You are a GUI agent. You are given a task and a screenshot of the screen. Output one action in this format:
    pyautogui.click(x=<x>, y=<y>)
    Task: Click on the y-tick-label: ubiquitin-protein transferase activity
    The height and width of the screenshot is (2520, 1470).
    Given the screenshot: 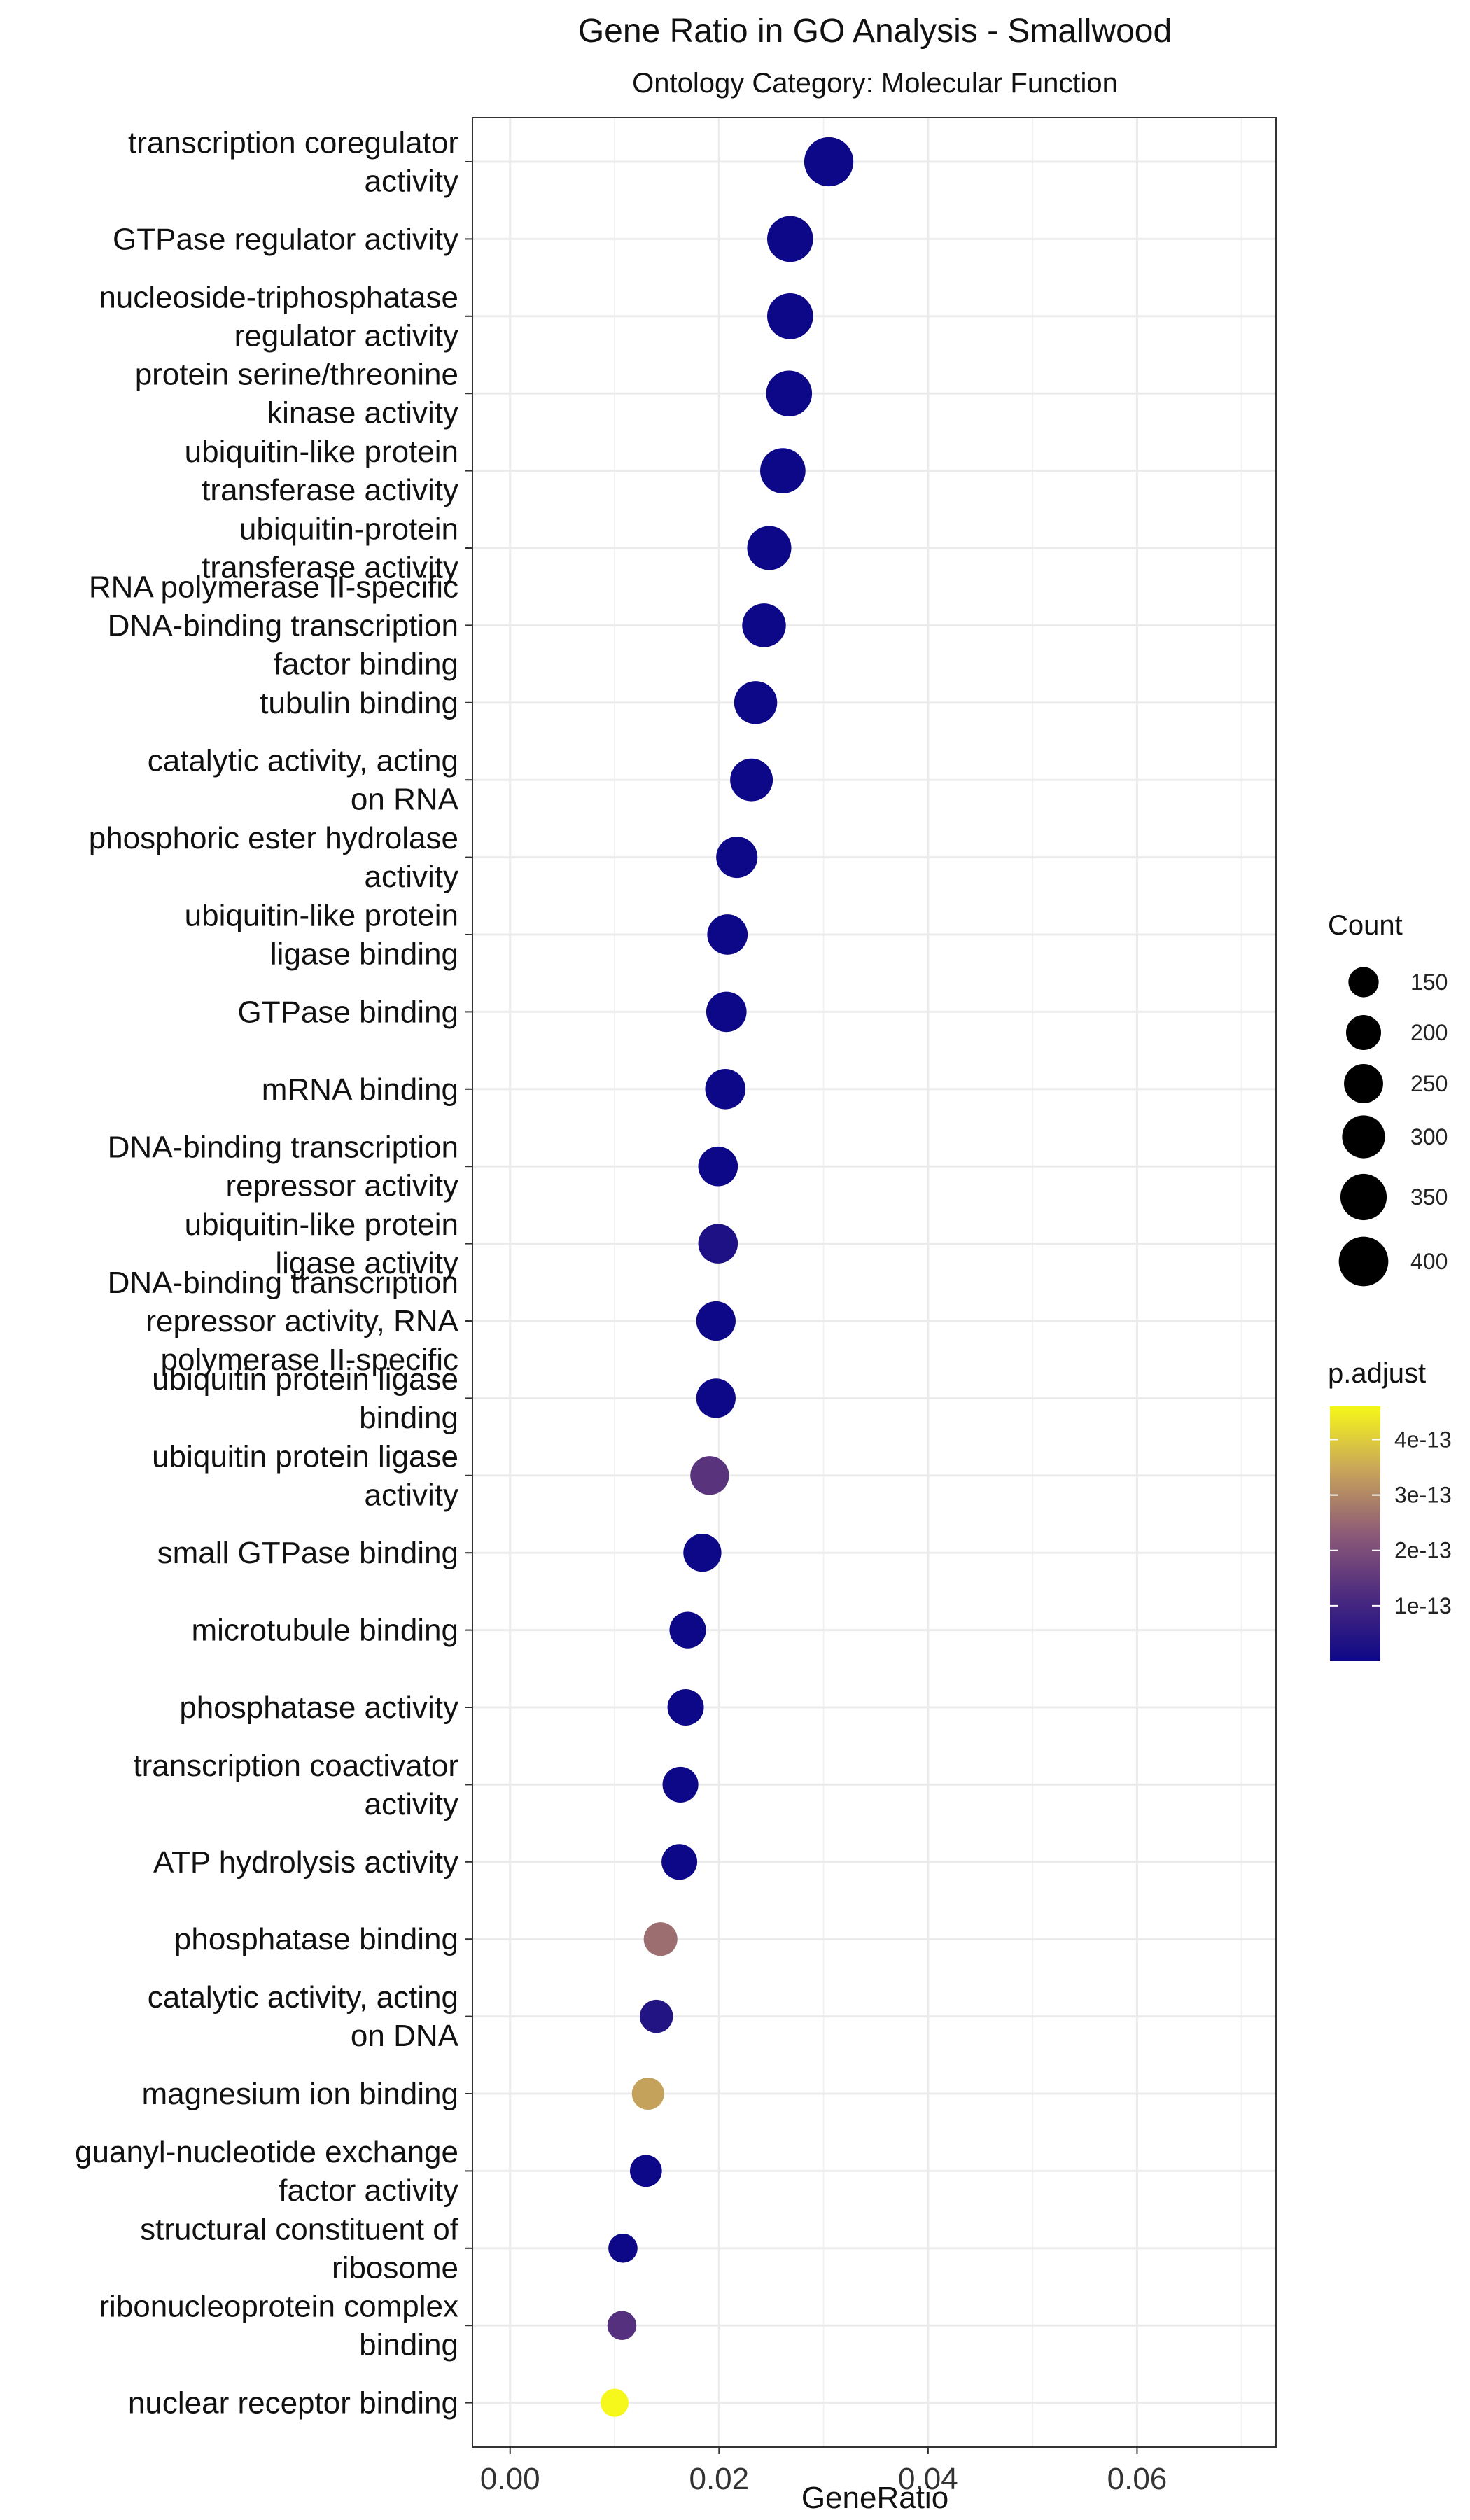 What is the action you would take?
    pyautogui.click(x=330, y=548)
    